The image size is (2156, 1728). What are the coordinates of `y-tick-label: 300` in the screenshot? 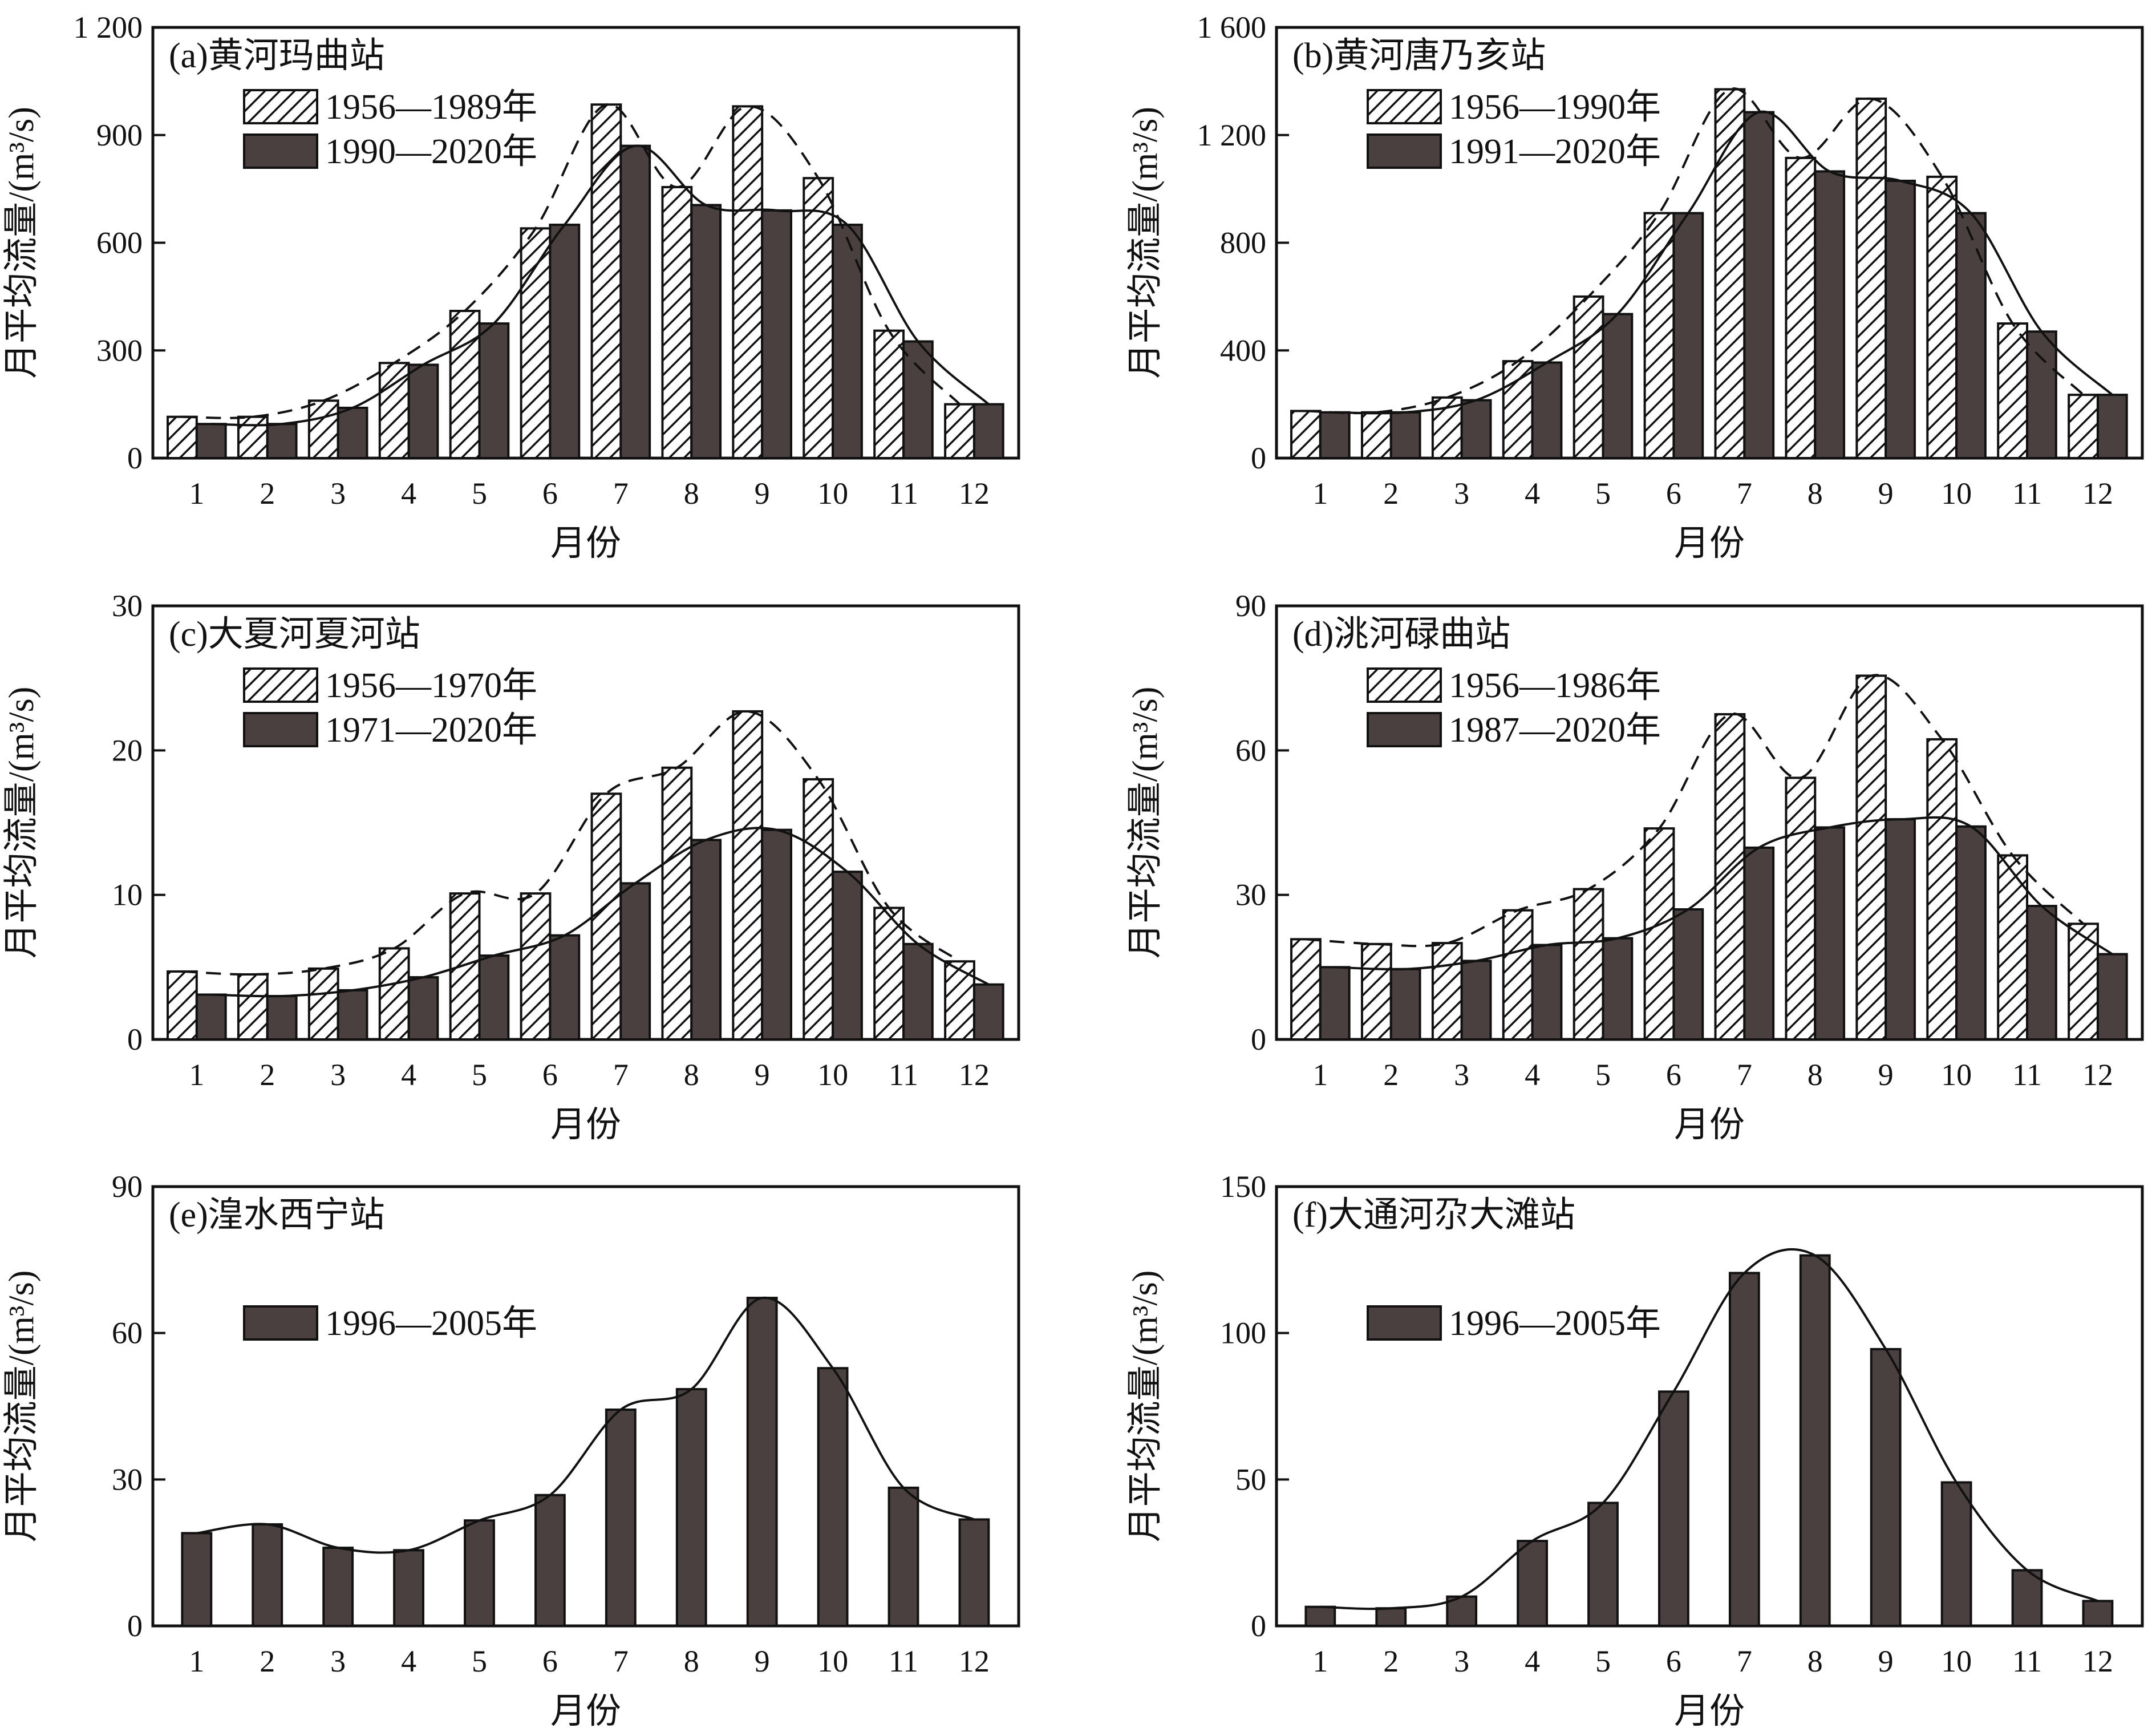 It's located at (120, 350).